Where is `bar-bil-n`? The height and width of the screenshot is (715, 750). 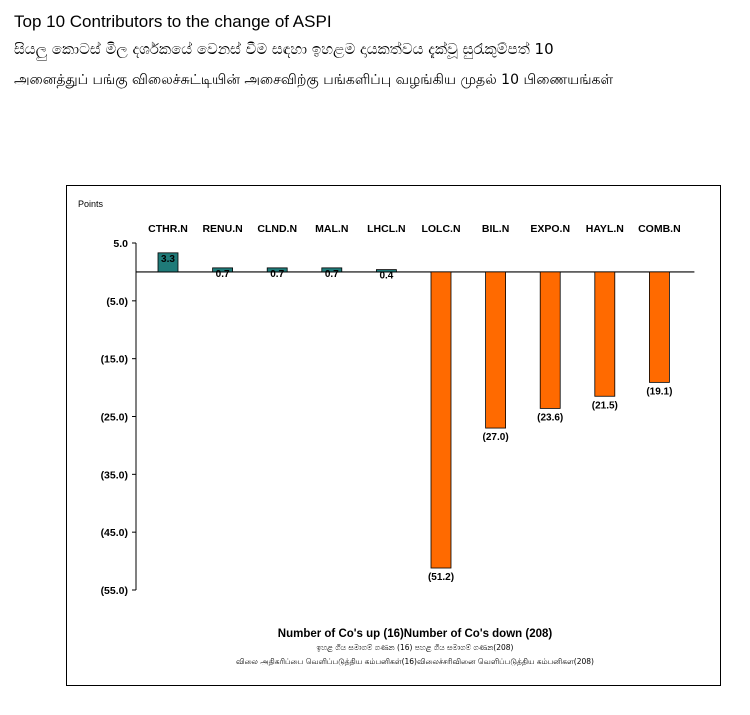
bar-bil-n is located at coordinates (496, 350).